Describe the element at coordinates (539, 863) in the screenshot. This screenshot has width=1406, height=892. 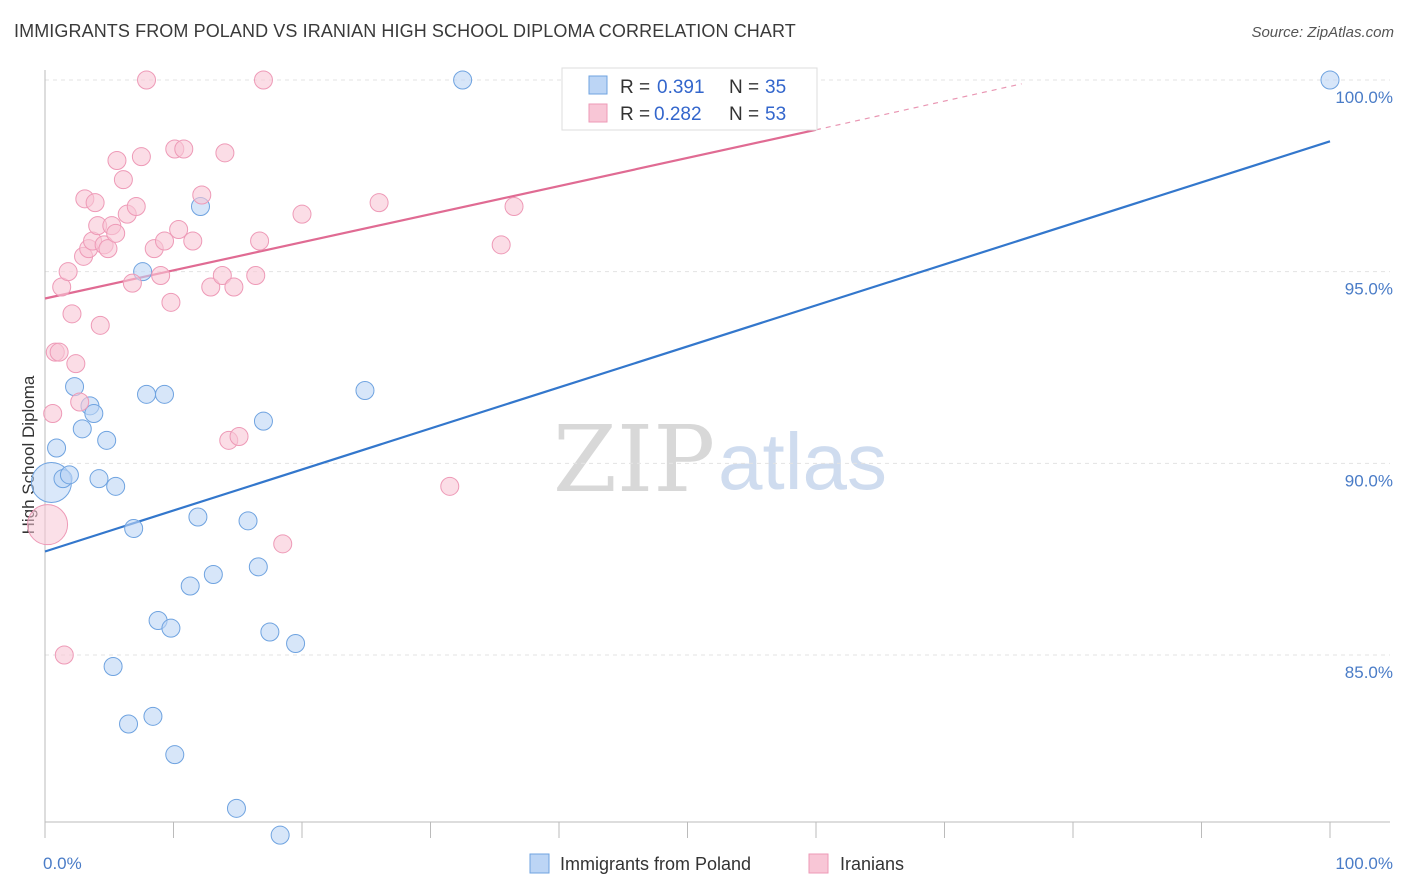
I see `series-legend-swatch-poland` at that location.